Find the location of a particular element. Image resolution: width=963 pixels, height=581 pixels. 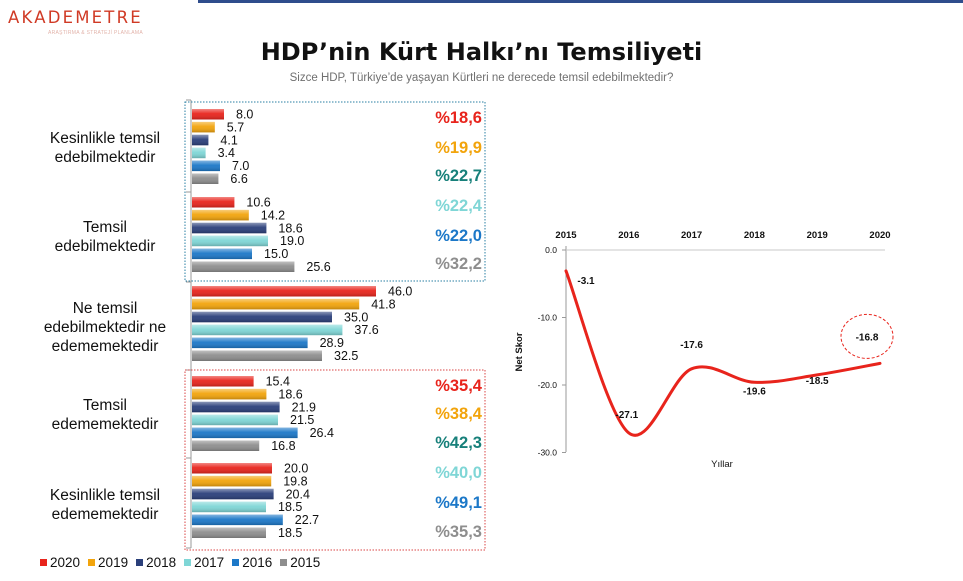

positive-total-2016: %22,0 is located at coordinates (458, 236).